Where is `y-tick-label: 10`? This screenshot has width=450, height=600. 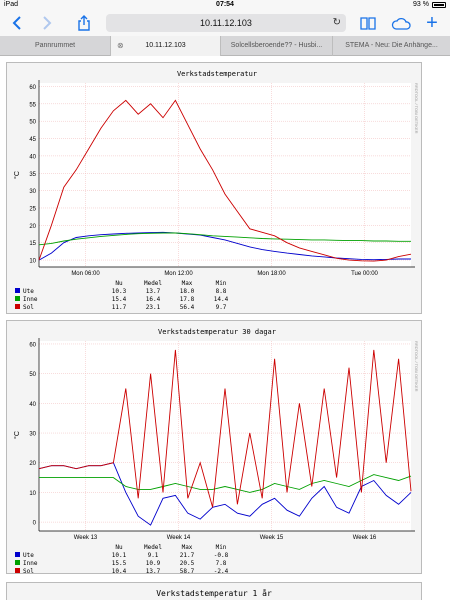
y-tick-label: 10 is located at coordinates (32, 262).